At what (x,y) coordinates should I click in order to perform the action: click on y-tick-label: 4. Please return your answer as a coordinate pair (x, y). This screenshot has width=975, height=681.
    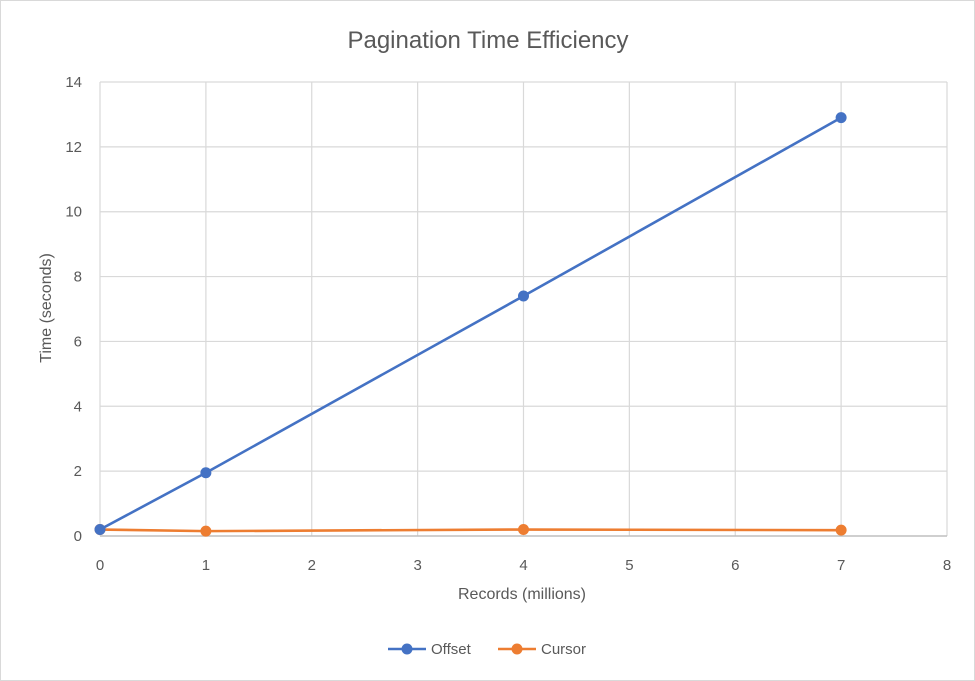
    Looking at the image, I should click on (78, 406).